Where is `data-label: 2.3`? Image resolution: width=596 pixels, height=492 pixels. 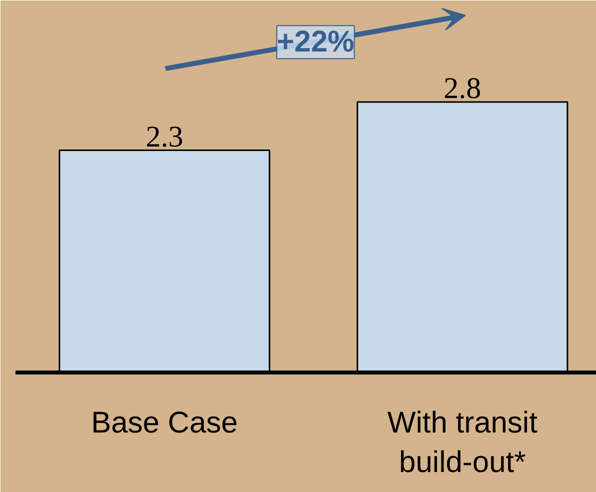 data-label: 2.3 is located at coordinates (165, 137).